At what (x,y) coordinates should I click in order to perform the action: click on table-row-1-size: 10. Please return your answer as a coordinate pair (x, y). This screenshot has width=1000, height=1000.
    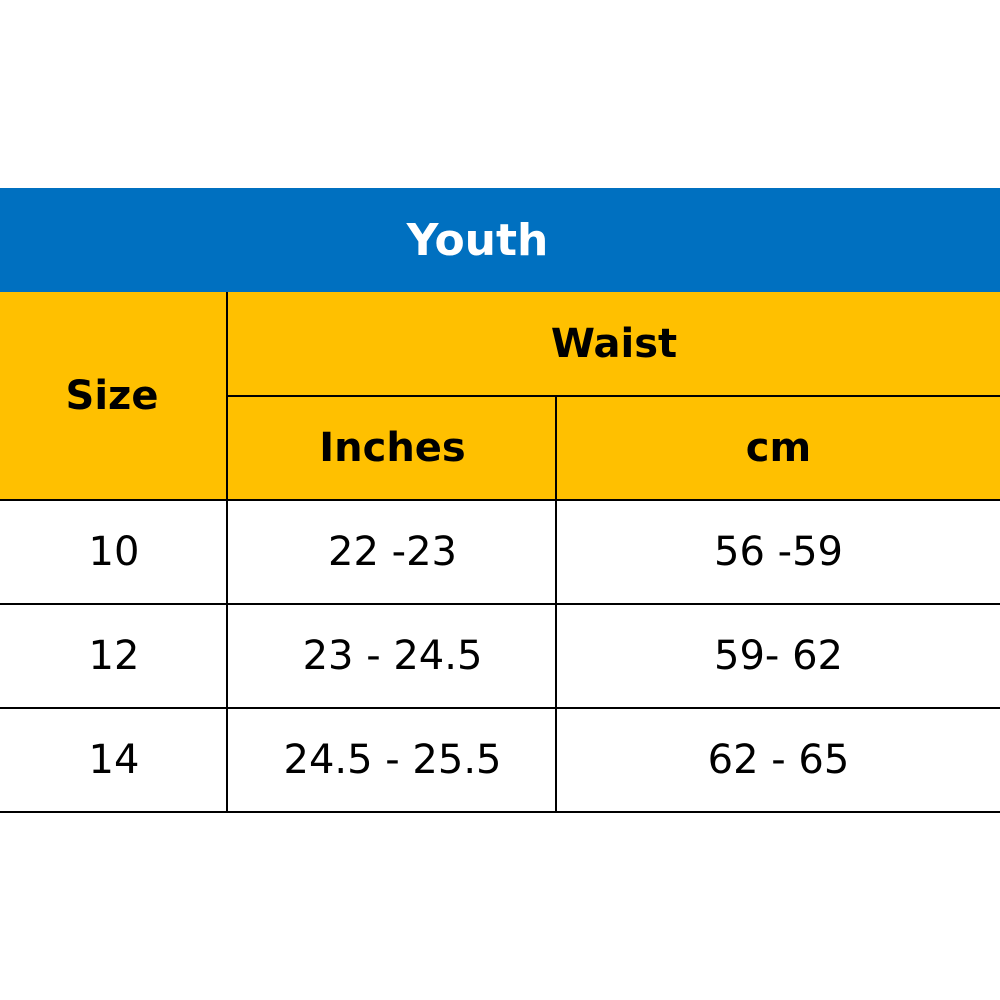
    Looking at the image, I should click on (114, 552).